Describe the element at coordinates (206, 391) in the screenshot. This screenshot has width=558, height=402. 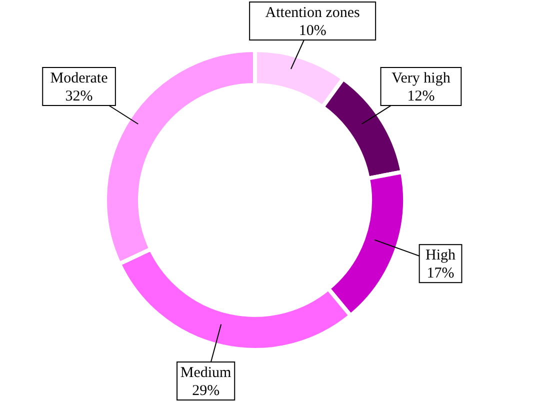
I see `data-label: 29%` at that location.